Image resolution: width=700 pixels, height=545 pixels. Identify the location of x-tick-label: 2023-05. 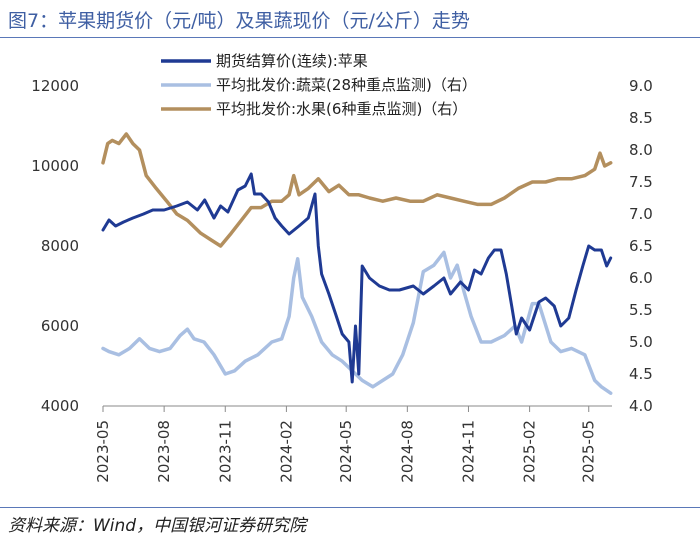
(103, 451).